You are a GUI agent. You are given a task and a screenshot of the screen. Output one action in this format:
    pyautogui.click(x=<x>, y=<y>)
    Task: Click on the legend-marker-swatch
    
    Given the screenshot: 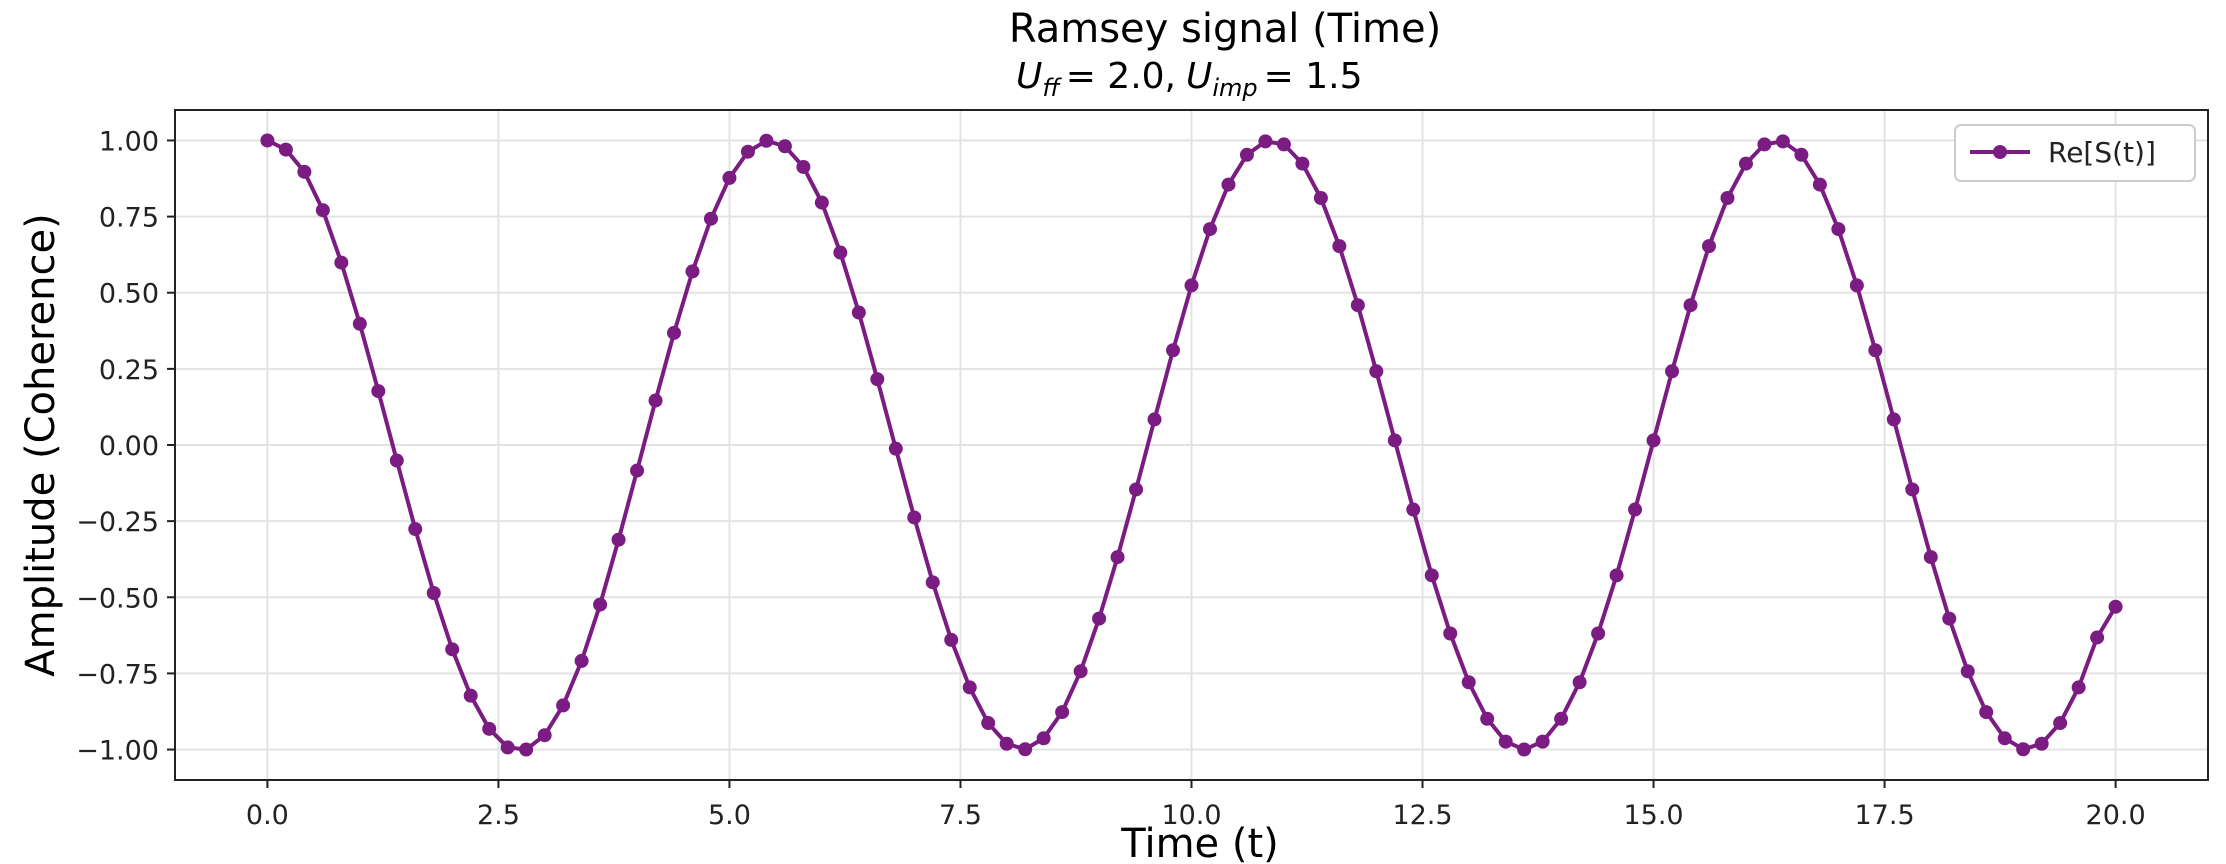 What is the action you would take?
    pyautogui.click(x=2000, y=152)
    